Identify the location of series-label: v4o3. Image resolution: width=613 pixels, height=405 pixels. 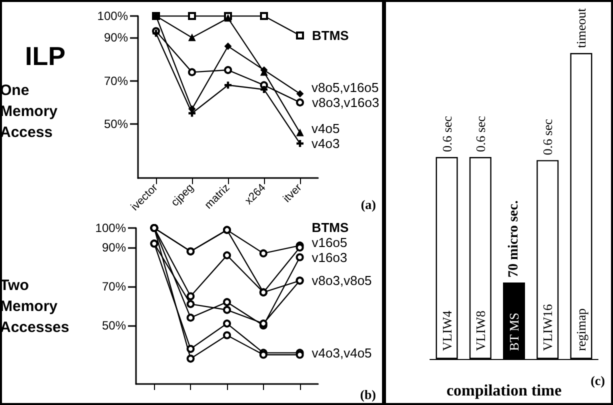
(326, 144).